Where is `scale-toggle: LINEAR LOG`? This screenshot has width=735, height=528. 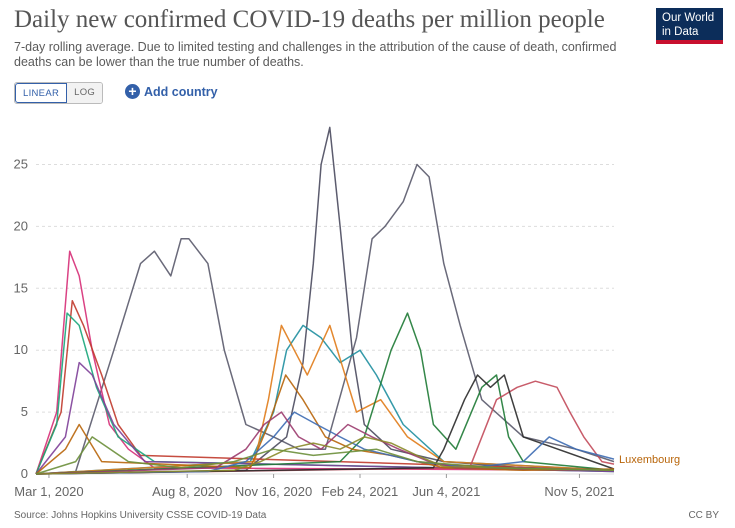
scale-toggle: LINEAR LOG is located at coordinates (59, 93).